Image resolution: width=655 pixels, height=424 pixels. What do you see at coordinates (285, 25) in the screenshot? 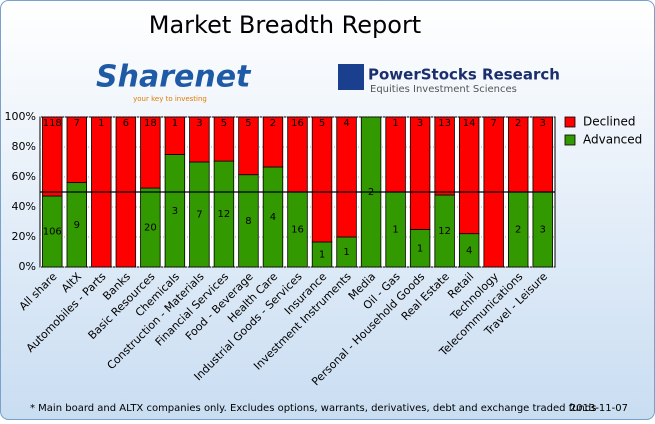
I see `chart-title: Market Breadth Report` at bounding box center [285, 25].